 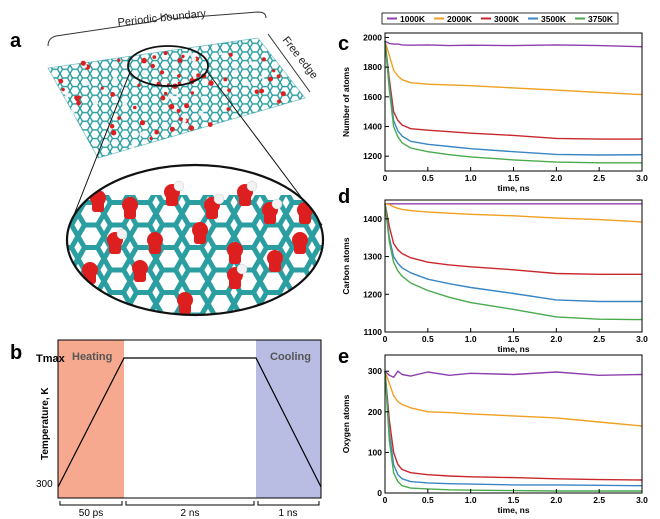 What do you see at coordinates (172, 100) in the screenshot?
I see `oxygen-dots-sheet` at bounding box center [172, 100].